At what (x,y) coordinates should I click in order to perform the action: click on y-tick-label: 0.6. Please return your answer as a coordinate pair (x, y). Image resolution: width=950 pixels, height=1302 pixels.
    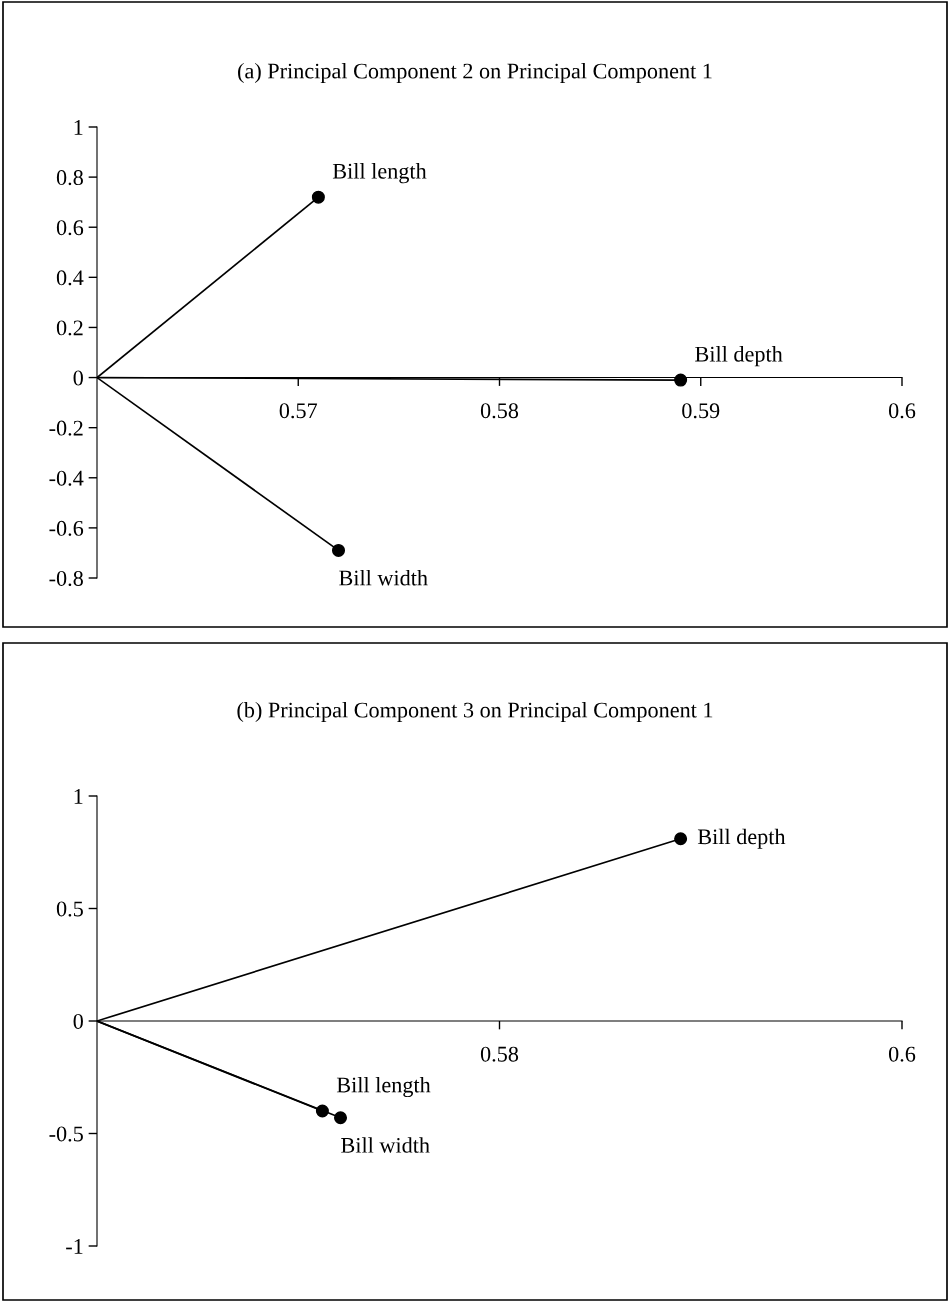
    Looking at the image, I should click on (70, 228).